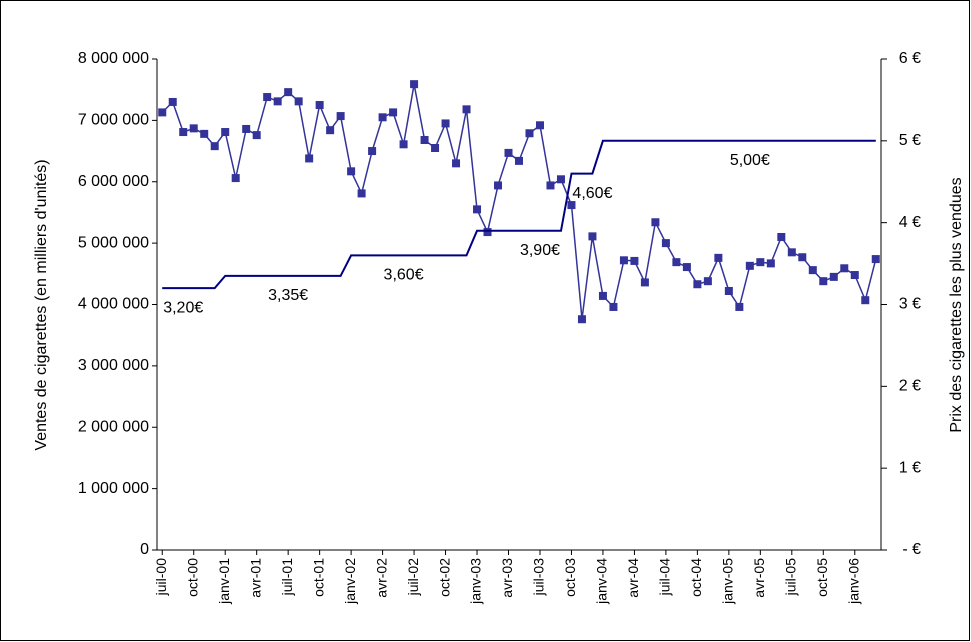 Image resolution: width=971 pixels, height=642 pixels. What do you see at coordinates (507, 578) in the screenshot?
I see `x-tick-label: avr-03` at bounding box center [507, 578].